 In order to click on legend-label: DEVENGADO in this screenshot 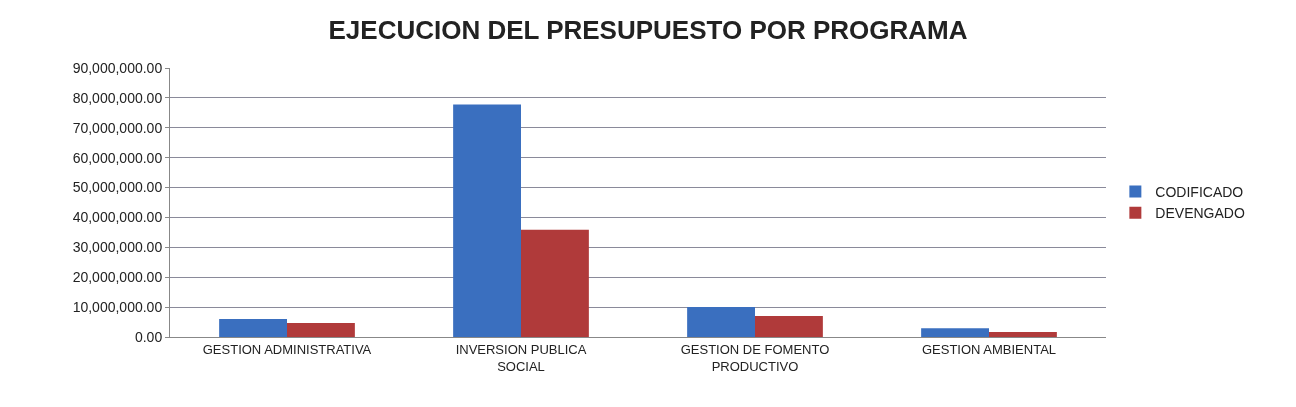, I will do `click(1200, 213)`.